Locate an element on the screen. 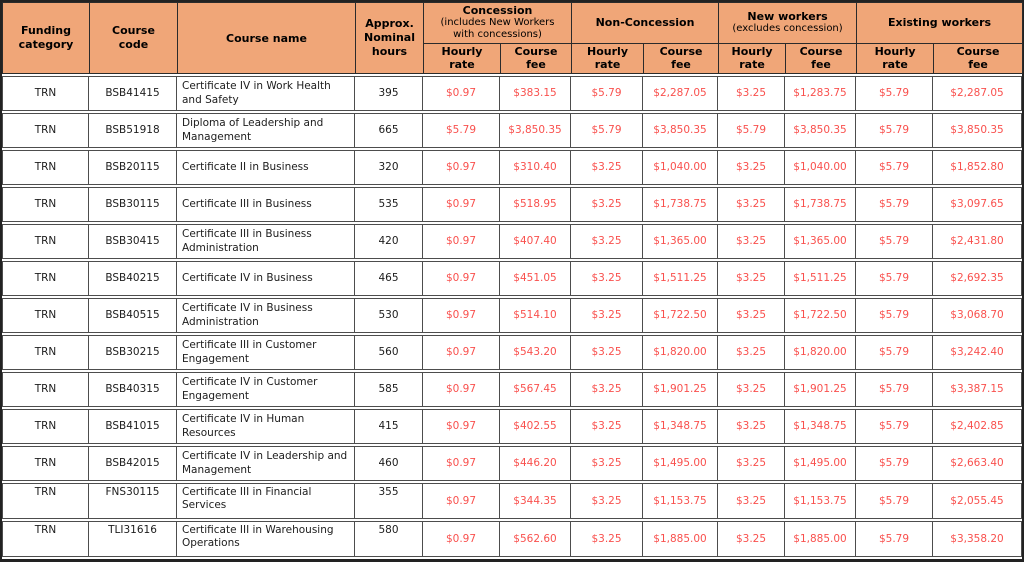 The width and height of the screenshot is (1024, 562). cell-hours: 460 is located at coordinates (389, 464).